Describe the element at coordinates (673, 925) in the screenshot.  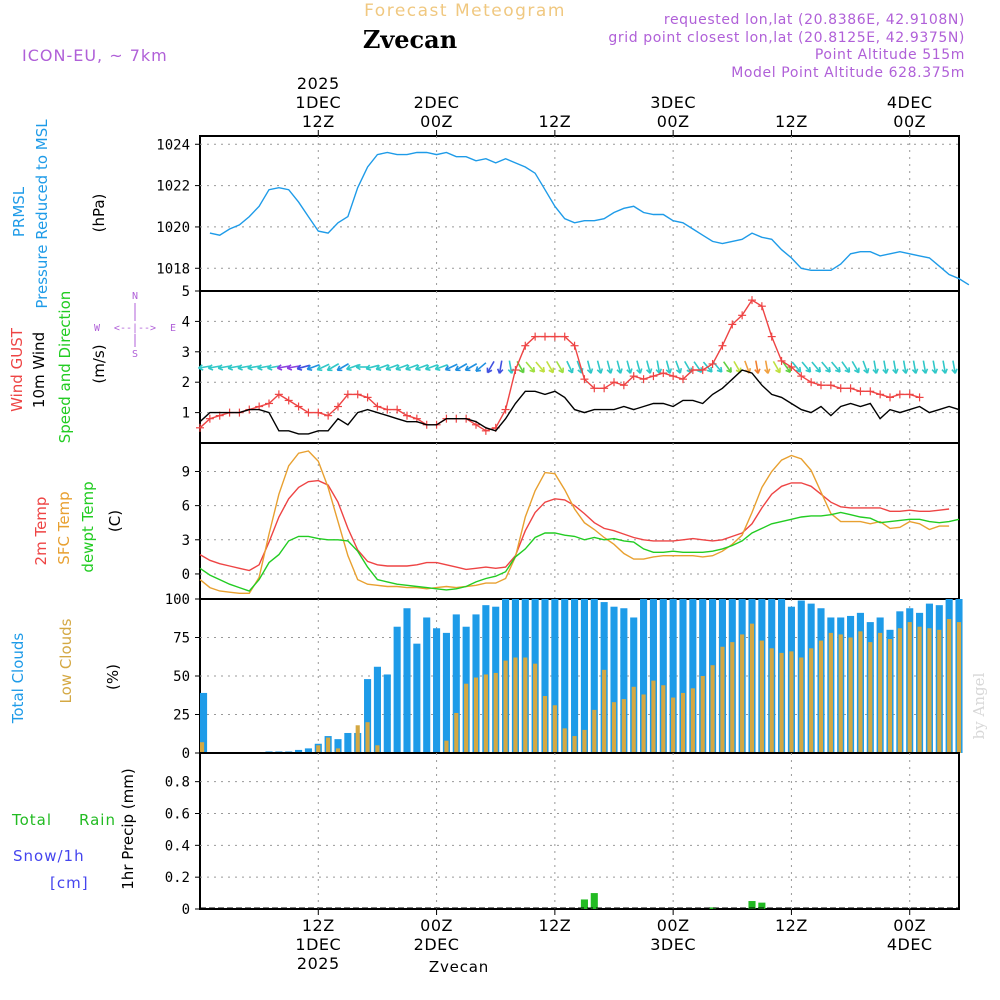
I see `bottom-time-label: 00Z` at that location.